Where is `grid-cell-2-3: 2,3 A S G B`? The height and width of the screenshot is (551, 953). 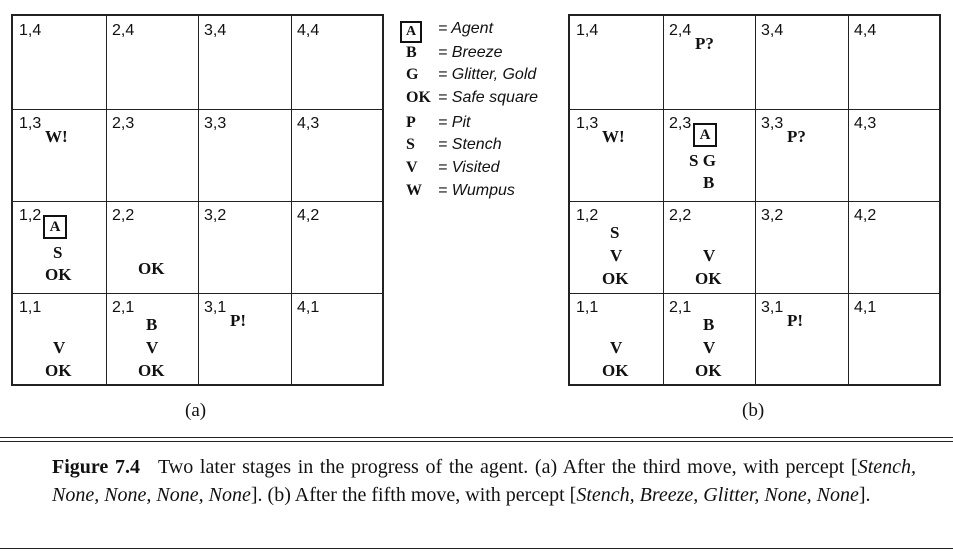
grid-cell-2-3: 2,3 A S G B is located at coordinates (709, 155).